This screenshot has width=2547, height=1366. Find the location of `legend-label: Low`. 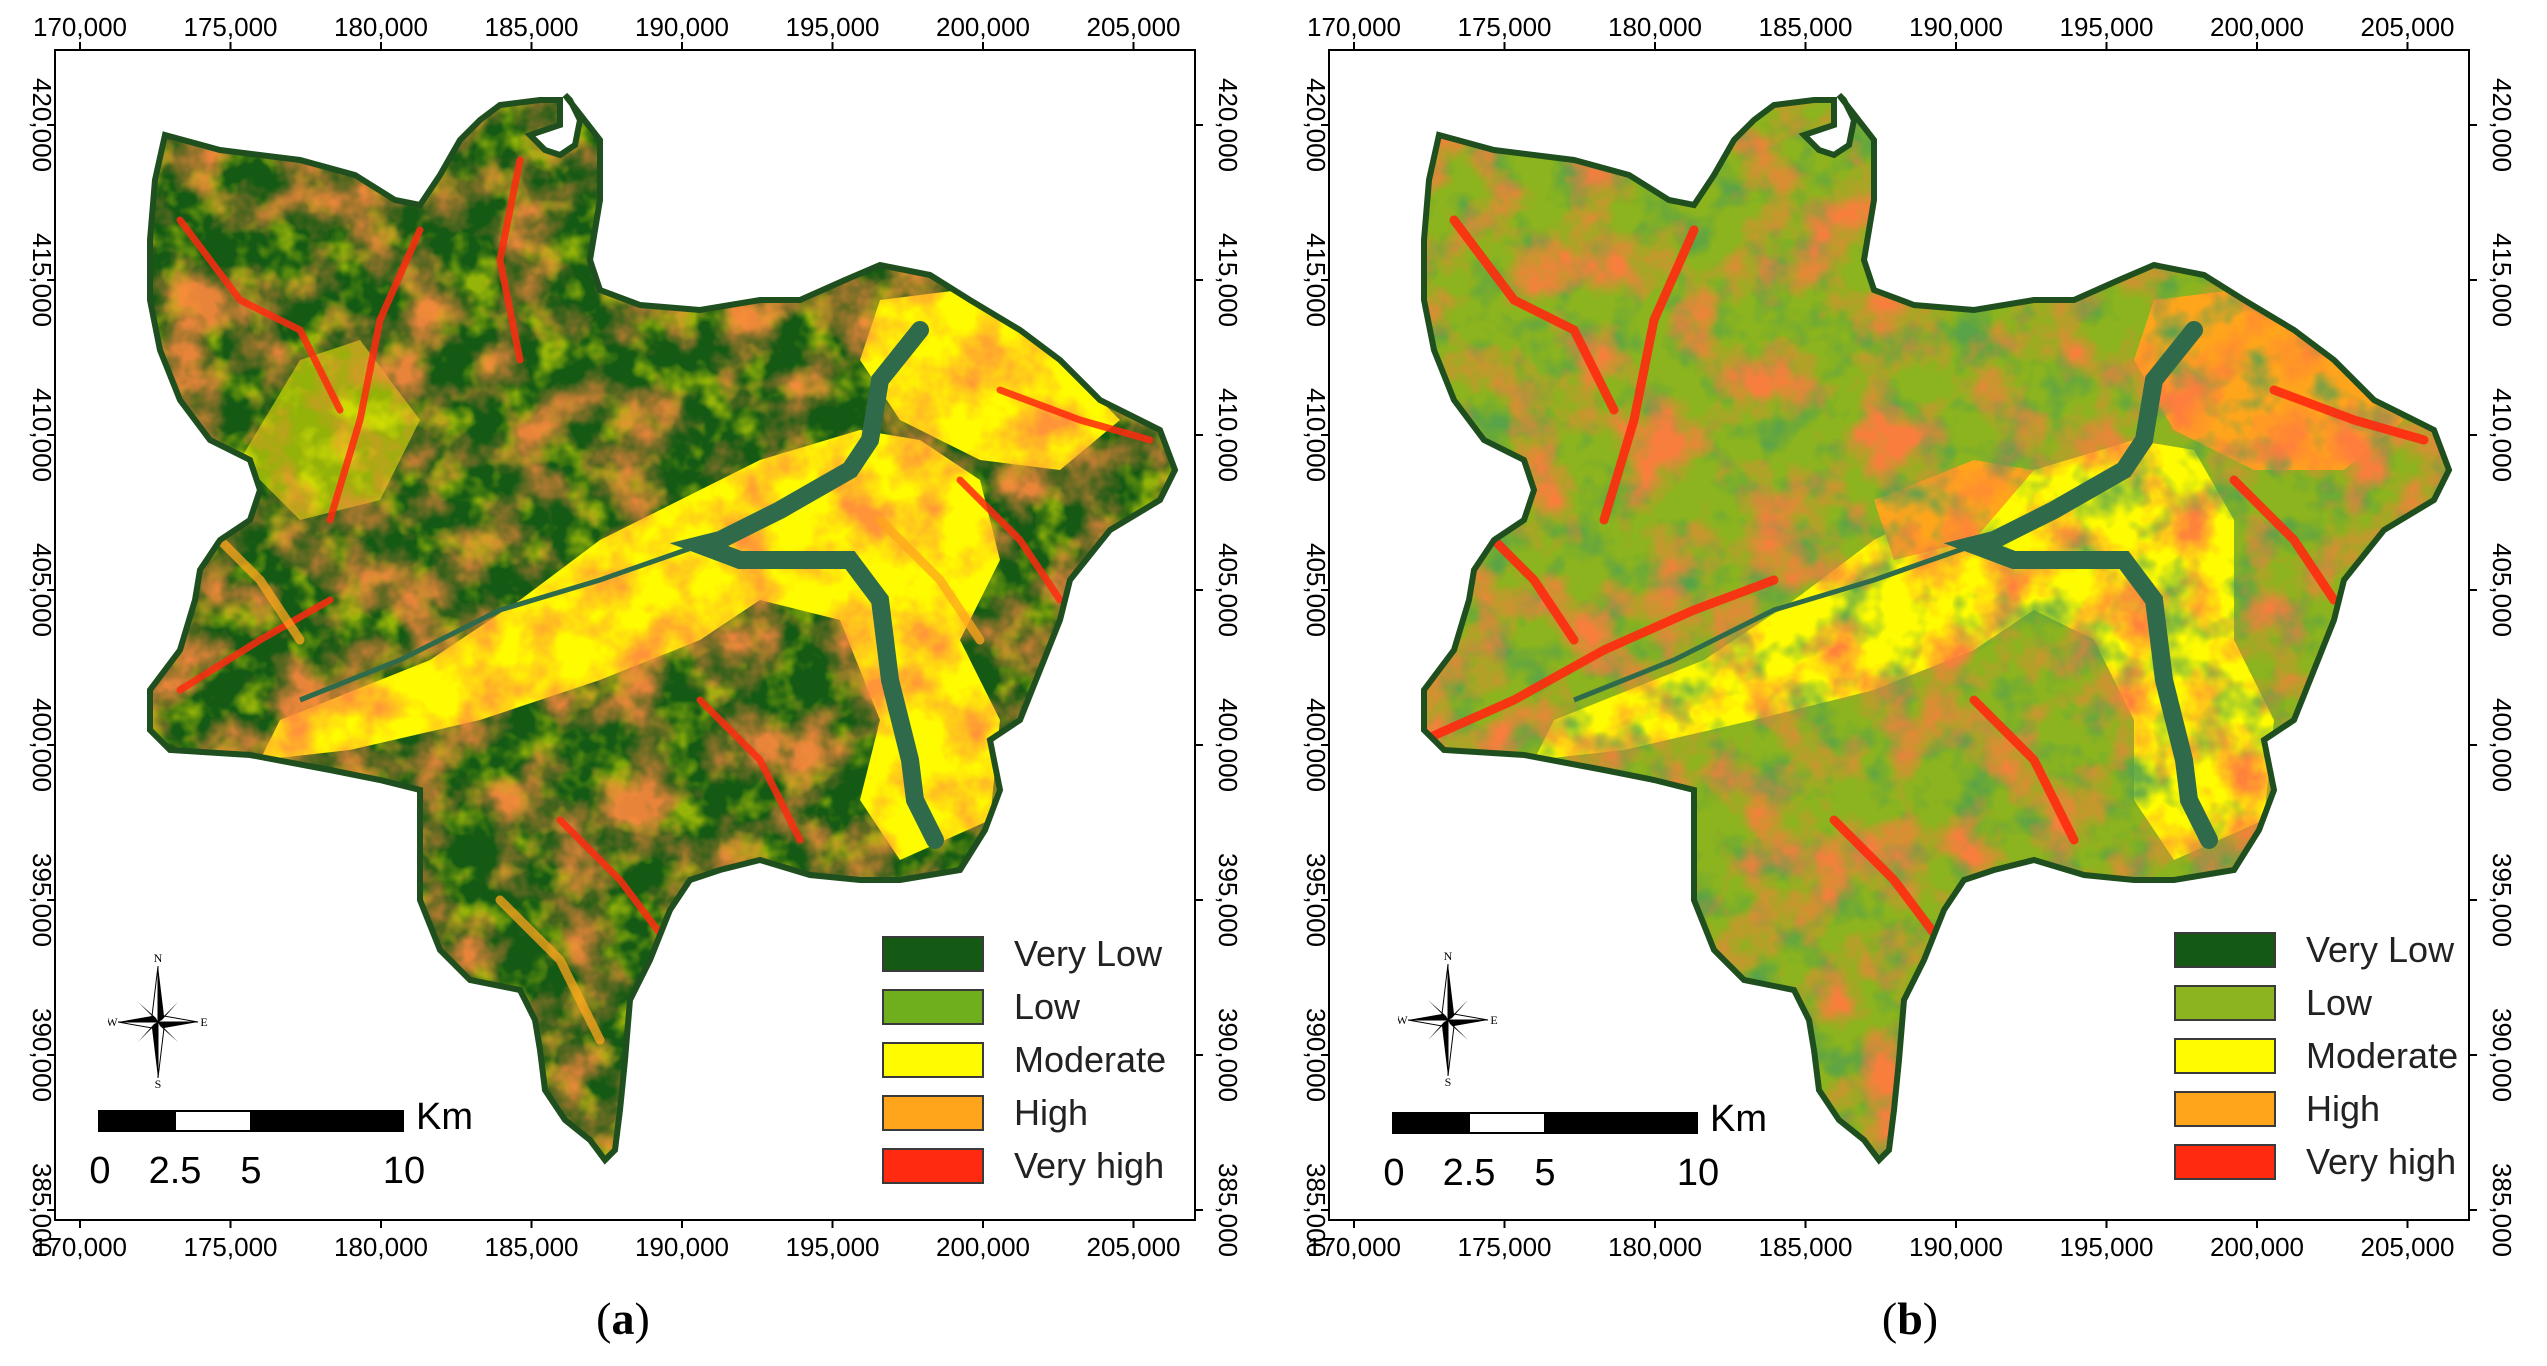

legend-label: Low is located at coordinates (2339, 1002).